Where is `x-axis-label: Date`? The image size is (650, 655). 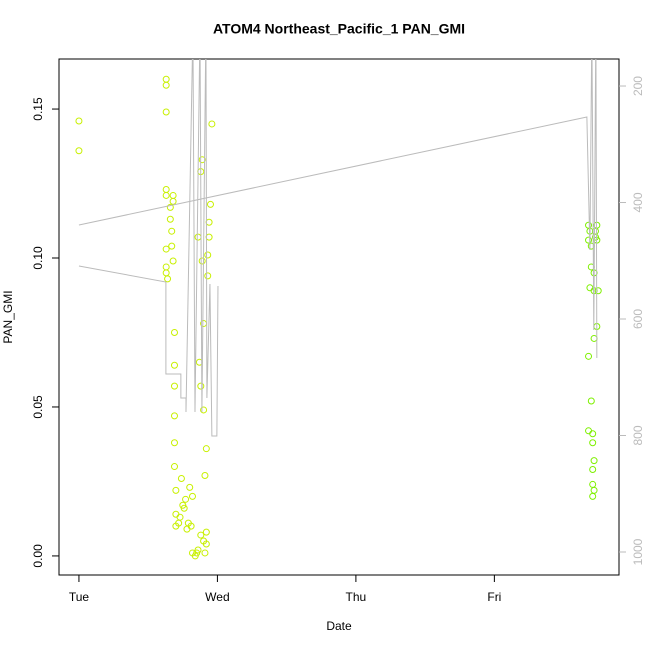 x-axis-label: Date is located at coordinates (339, 626).